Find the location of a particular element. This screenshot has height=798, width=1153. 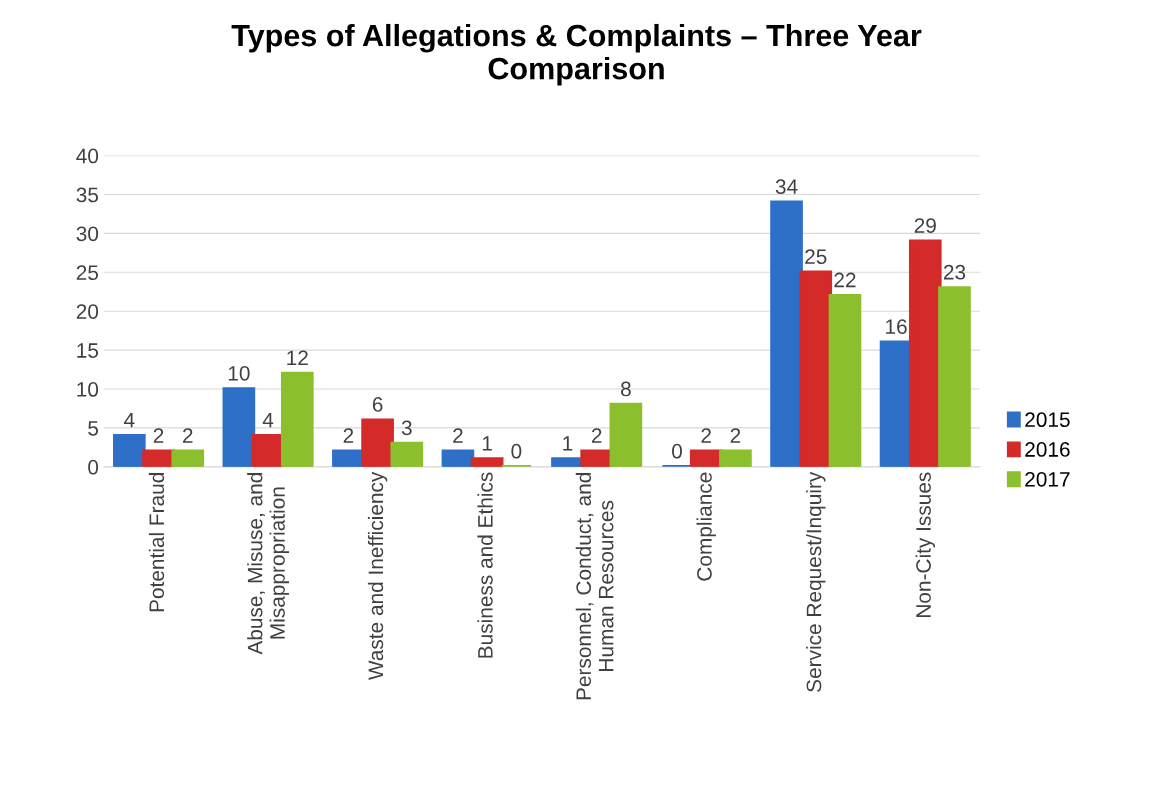

data-label: 6 is located at coordinates (377, 404).